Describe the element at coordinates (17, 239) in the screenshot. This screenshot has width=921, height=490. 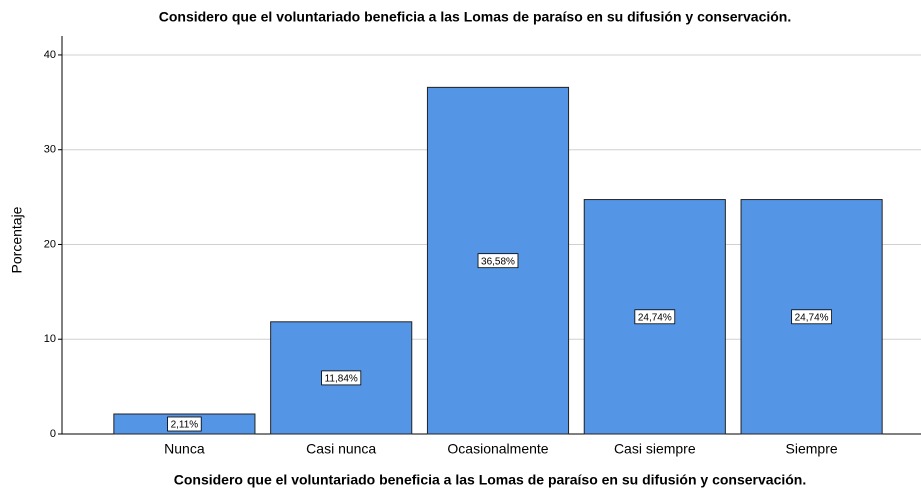
I see `y-axis-label: Porcentaje` at that location.